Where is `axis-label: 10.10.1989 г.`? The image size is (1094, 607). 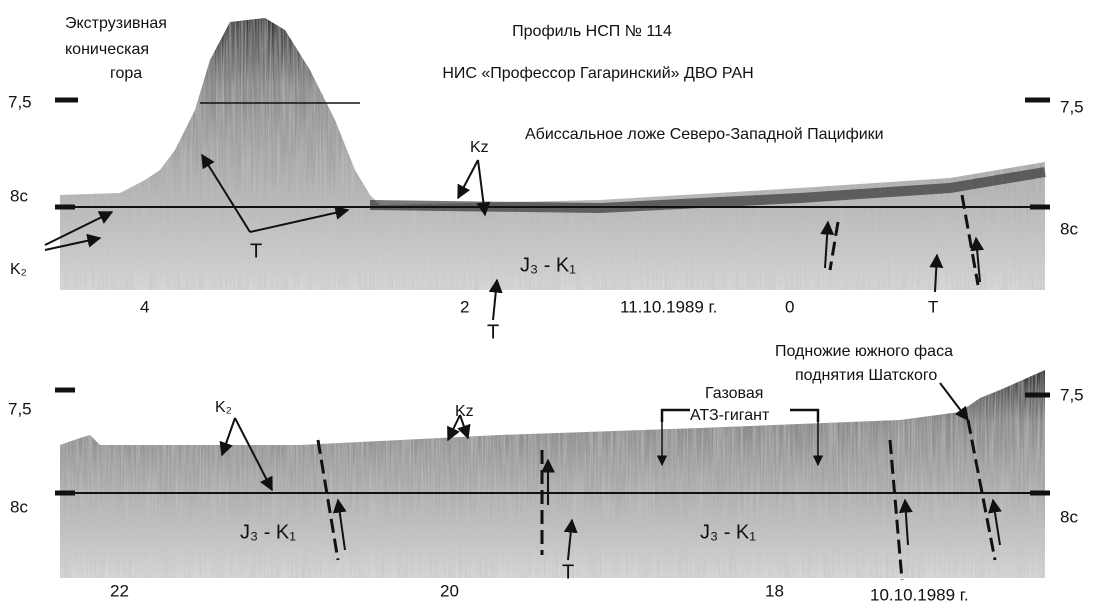
axis-label: 10.10.1989 г. is located at coordinates (919, 594).